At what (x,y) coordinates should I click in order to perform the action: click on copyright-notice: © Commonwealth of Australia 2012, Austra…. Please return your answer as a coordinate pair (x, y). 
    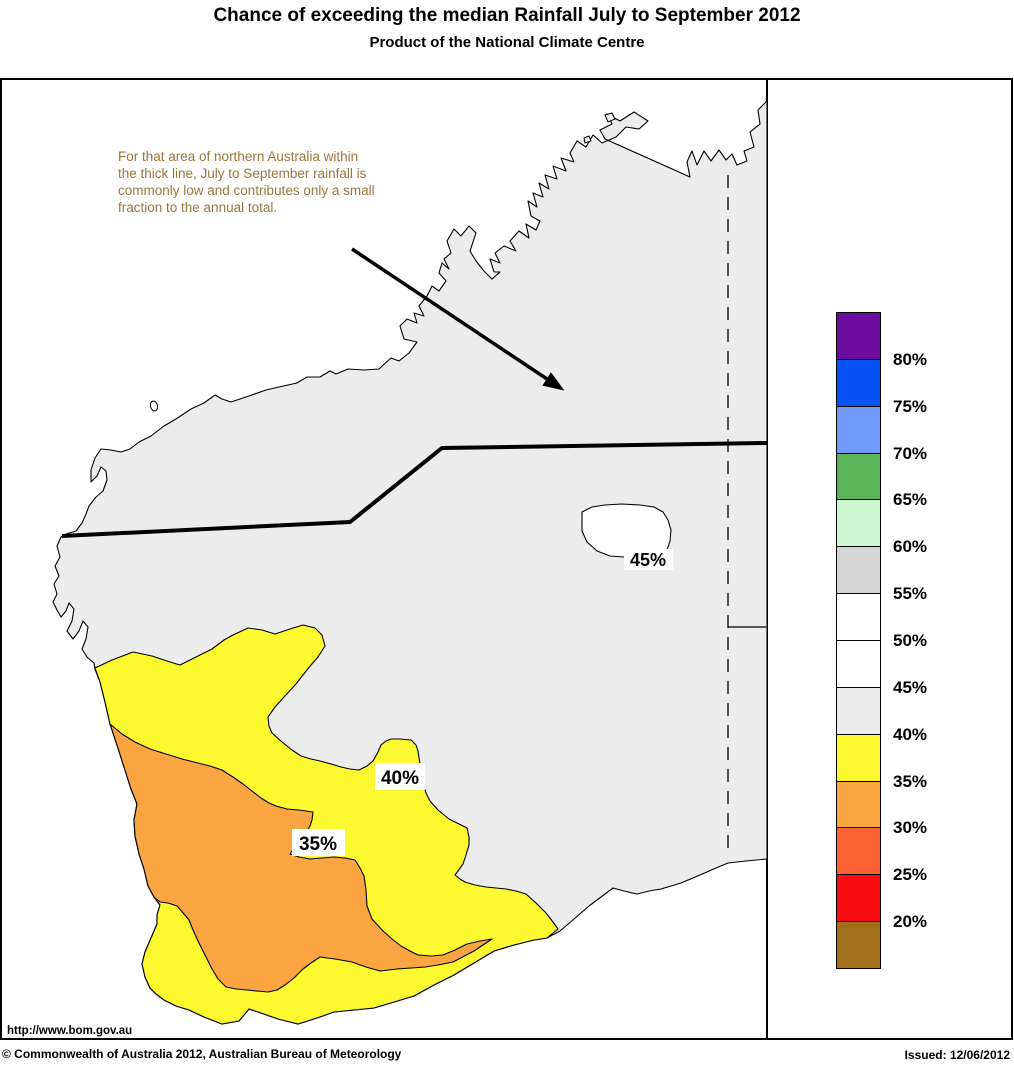
    Looking at the image, I should click on (202, 1054).